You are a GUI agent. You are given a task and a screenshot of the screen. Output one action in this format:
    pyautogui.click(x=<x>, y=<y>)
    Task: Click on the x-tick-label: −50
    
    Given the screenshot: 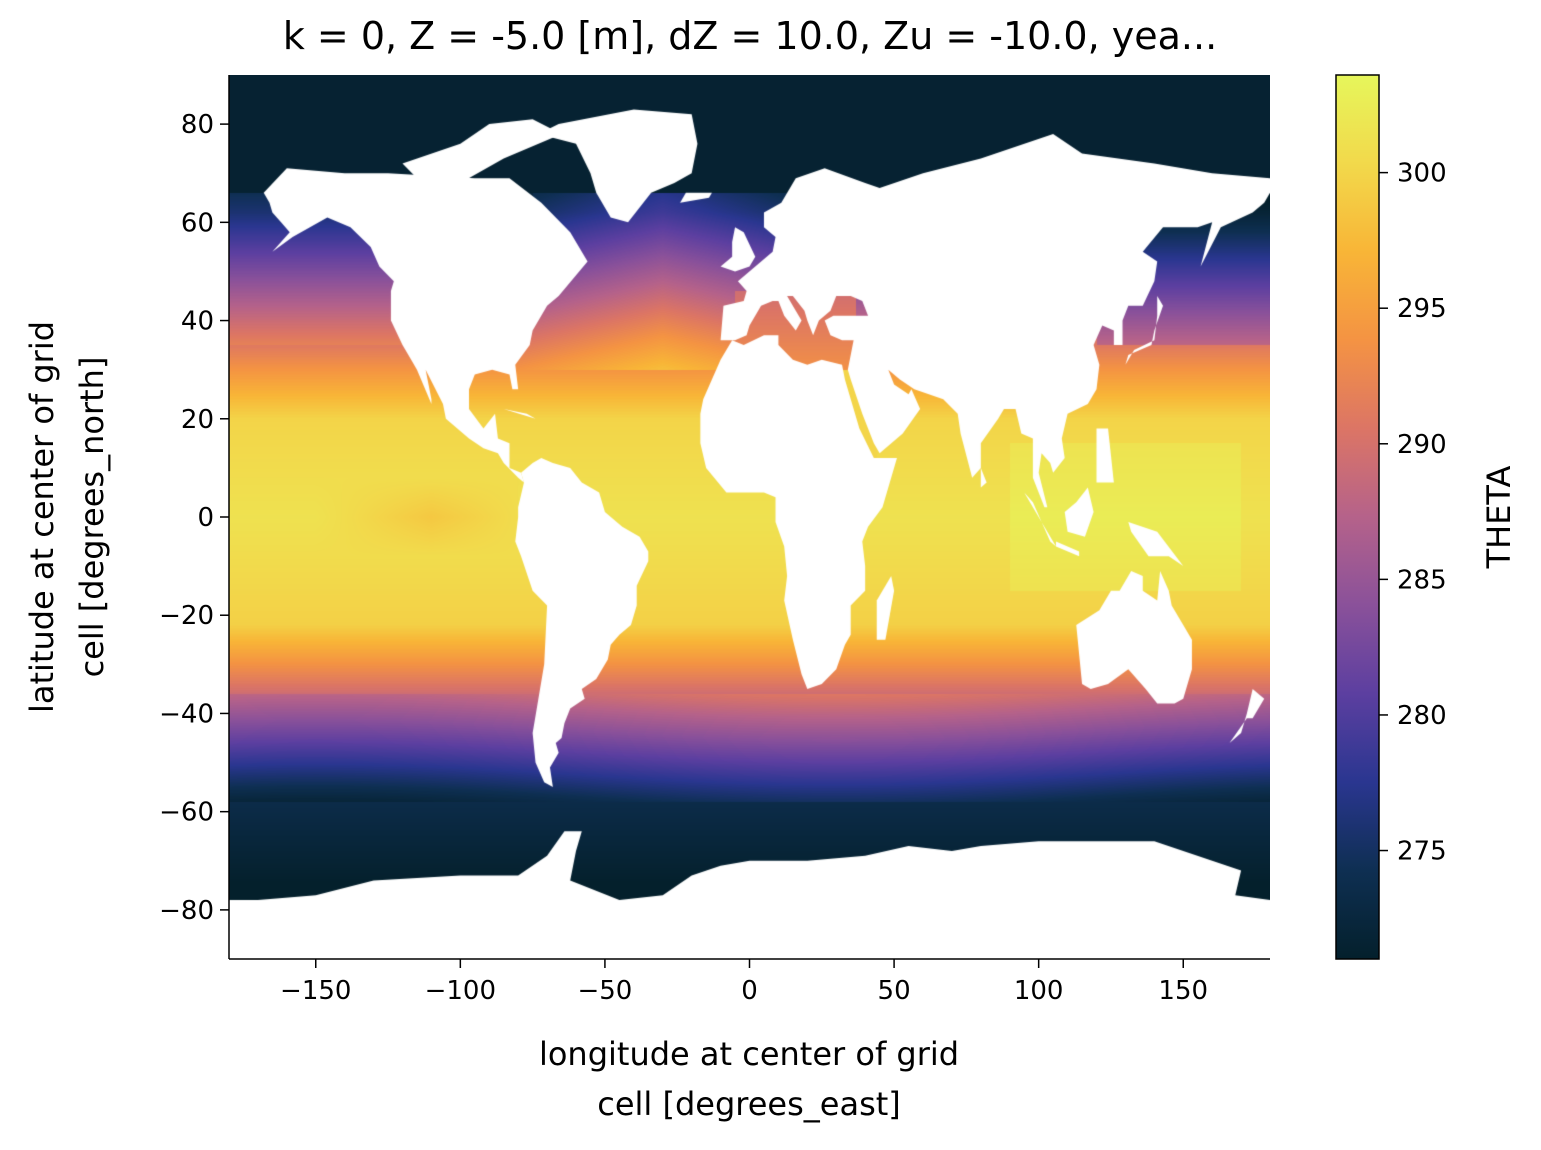 What is the action you would take?
    pyautogui.click(x=604, y=991)
    